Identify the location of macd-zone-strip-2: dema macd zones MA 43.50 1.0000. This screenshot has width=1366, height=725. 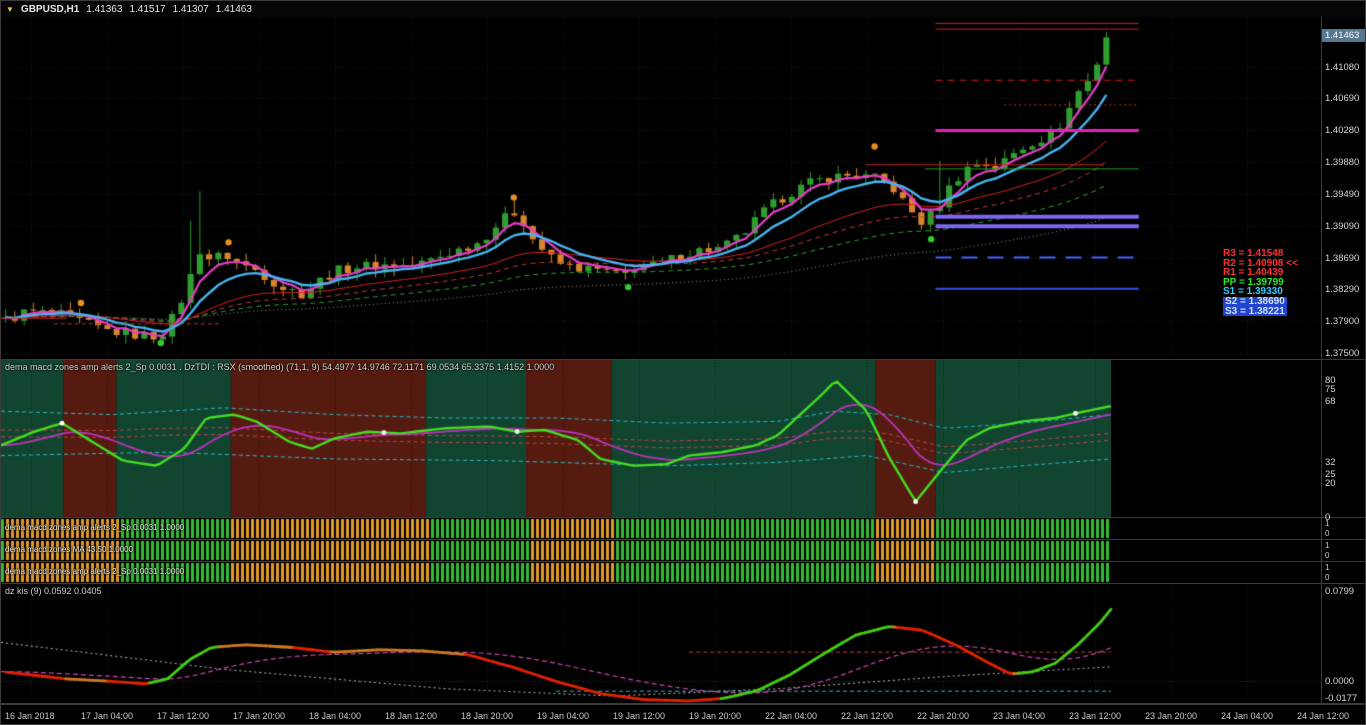
(661, 550).